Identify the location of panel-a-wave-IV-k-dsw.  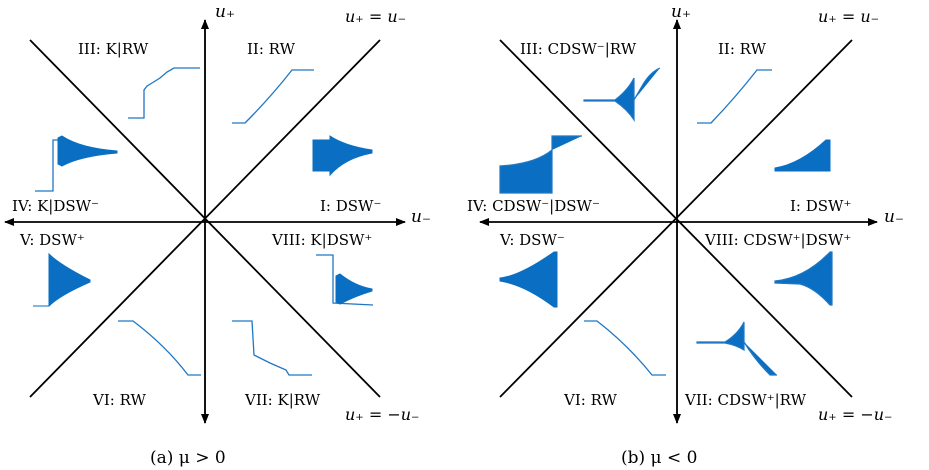
(76, 163).